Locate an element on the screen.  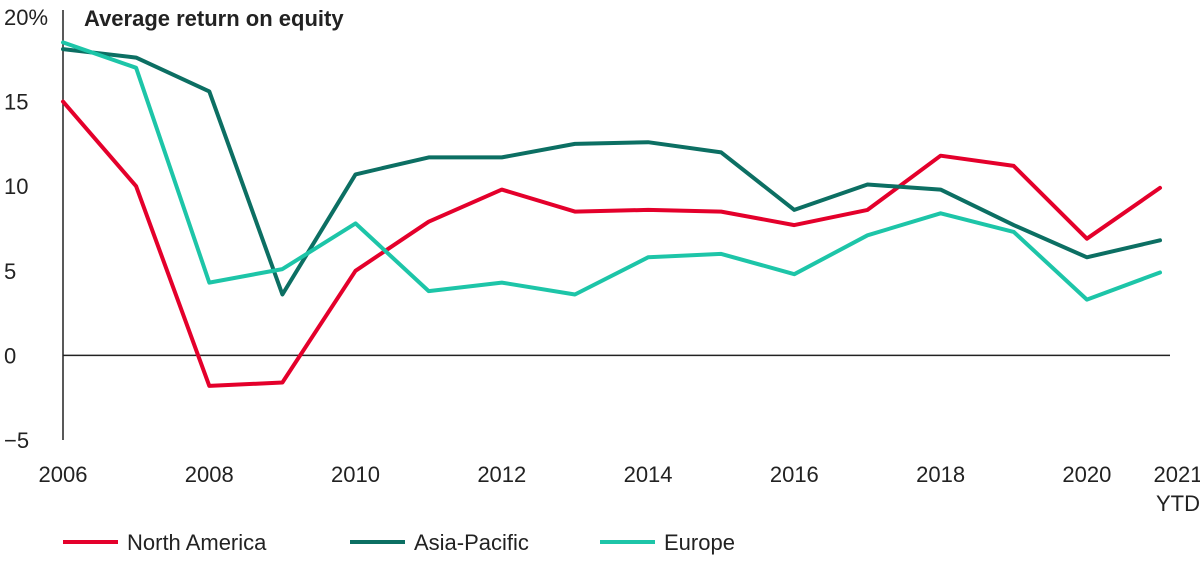
legend: North America Asia-Pacific Europe is located at coordinates (399, 542).